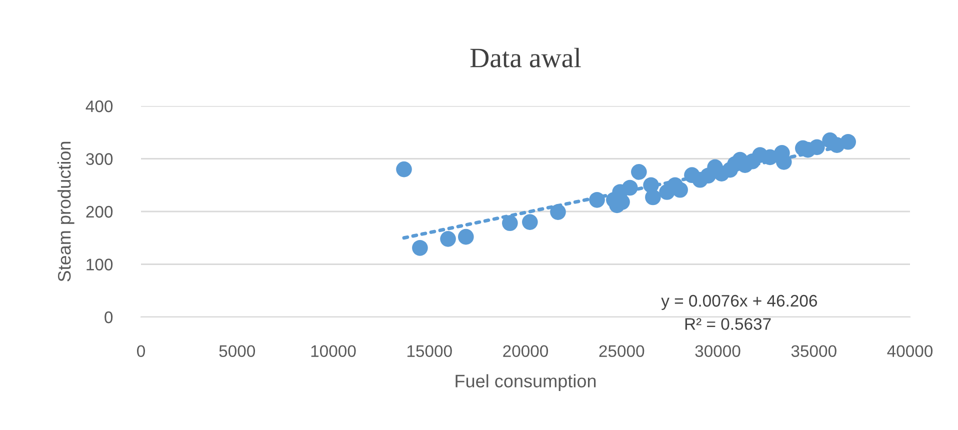  Describe the element at coordinates (99, 106) in the screenshot. I see `y-tick-label: 400` at that location.